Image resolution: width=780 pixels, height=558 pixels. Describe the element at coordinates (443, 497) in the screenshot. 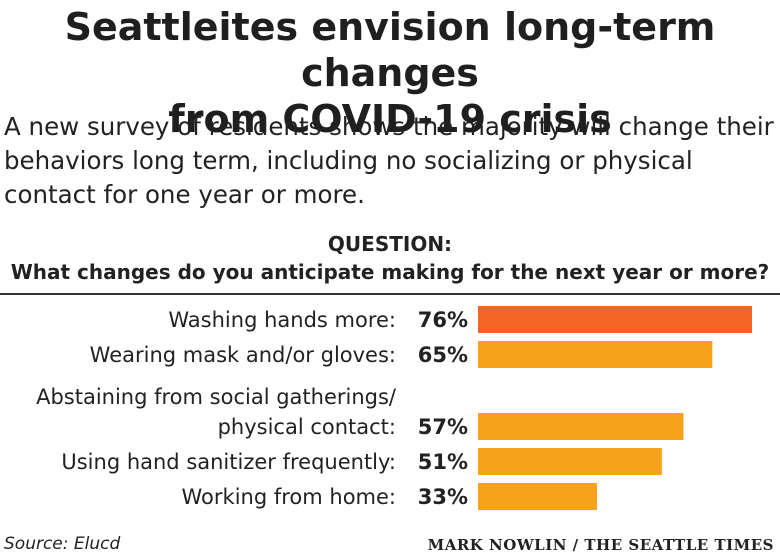

I see `value-label: 33%` at that location.